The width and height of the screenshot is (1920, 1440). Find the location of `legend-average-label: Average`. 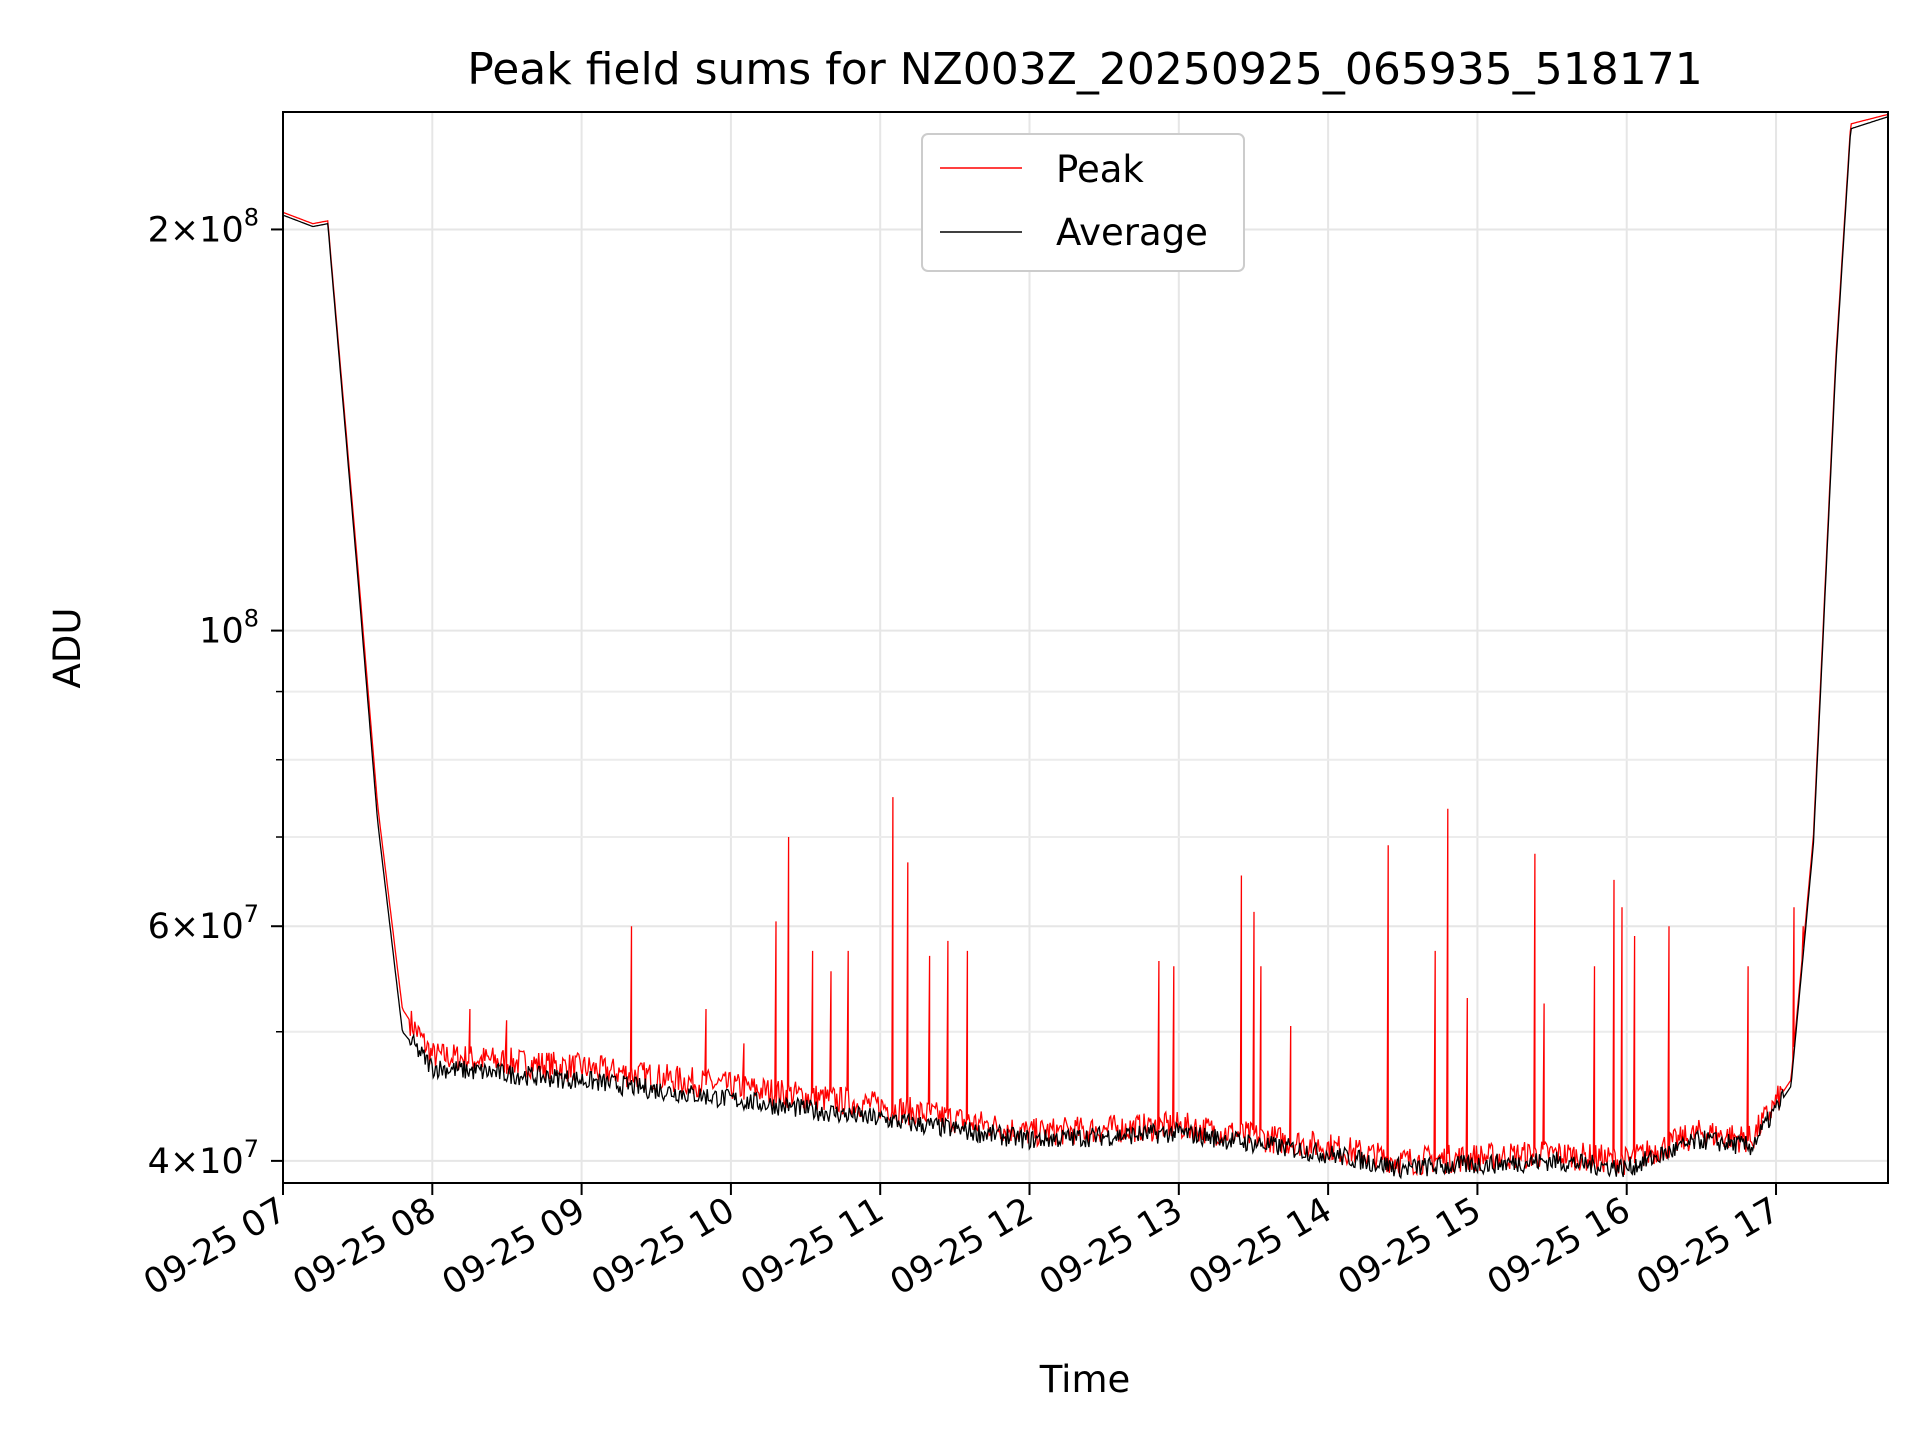

legend-average-label: Average is located at coordinates (1132, 232).